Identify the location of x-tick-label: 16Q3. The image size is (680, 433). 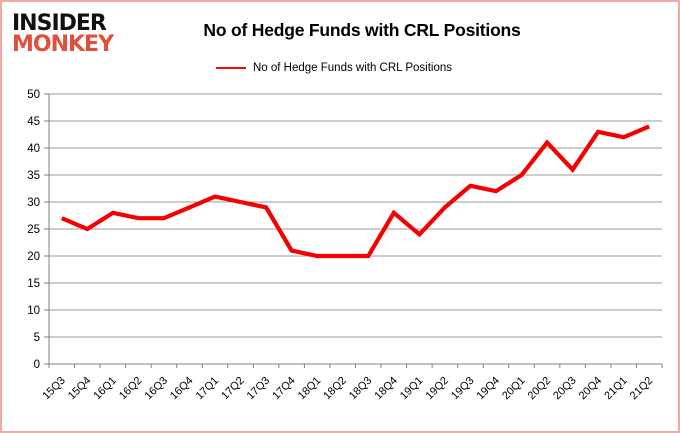
(157, 389).